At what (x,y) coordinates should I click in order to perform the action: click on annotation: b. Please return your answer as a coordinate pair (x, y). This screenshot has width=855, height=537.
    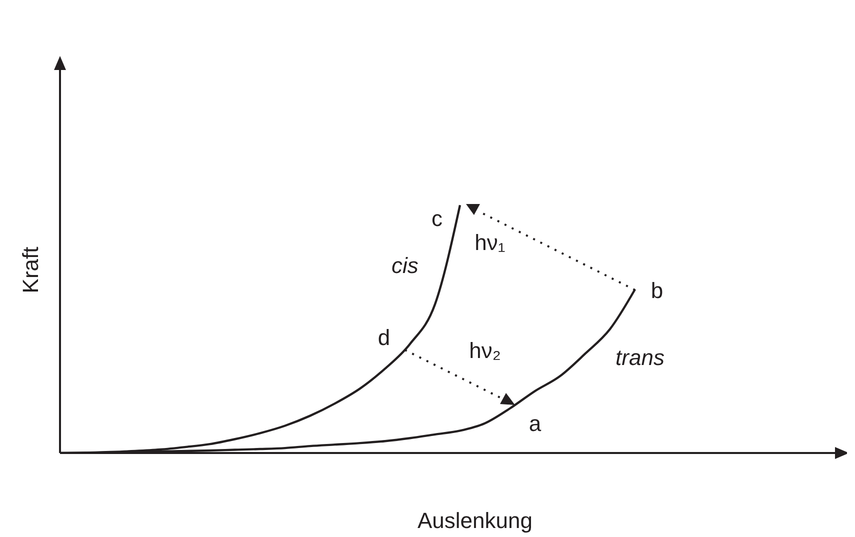
    Looking at the image, I should click on (657, 290).